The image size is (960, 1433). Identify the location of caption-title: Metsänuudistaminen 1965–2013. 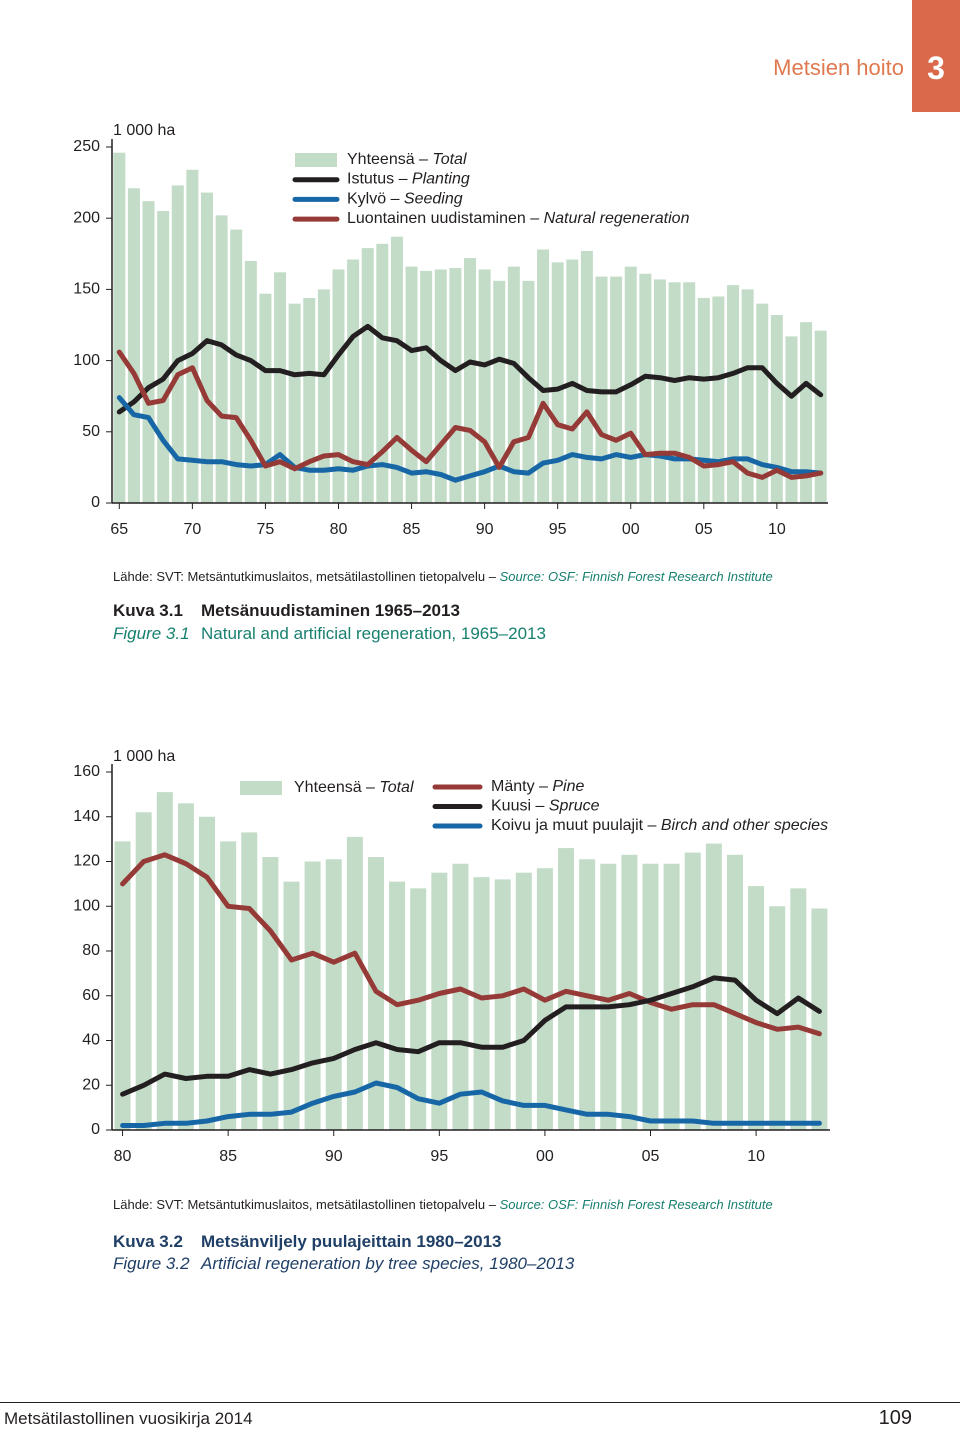
(330, 610).